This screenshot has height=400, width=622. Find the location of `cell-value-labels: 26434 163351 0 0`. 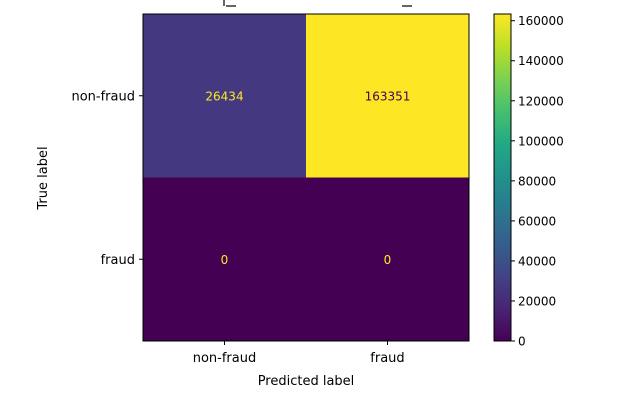

cell-value-labels: 26434 163351 0 0 is located at coordinates (307, 178).